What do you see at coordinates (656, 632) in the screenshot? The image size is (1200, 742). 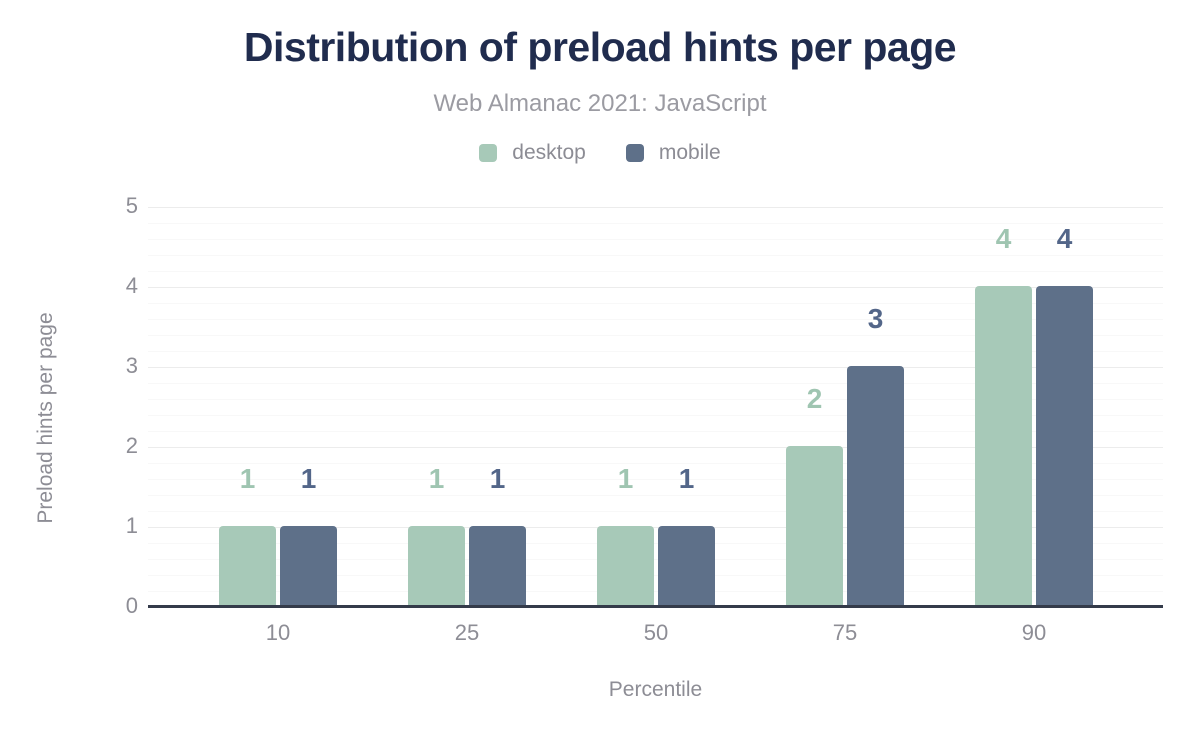 I see `x-tick-50: 50` at bounding box center [656, 632].